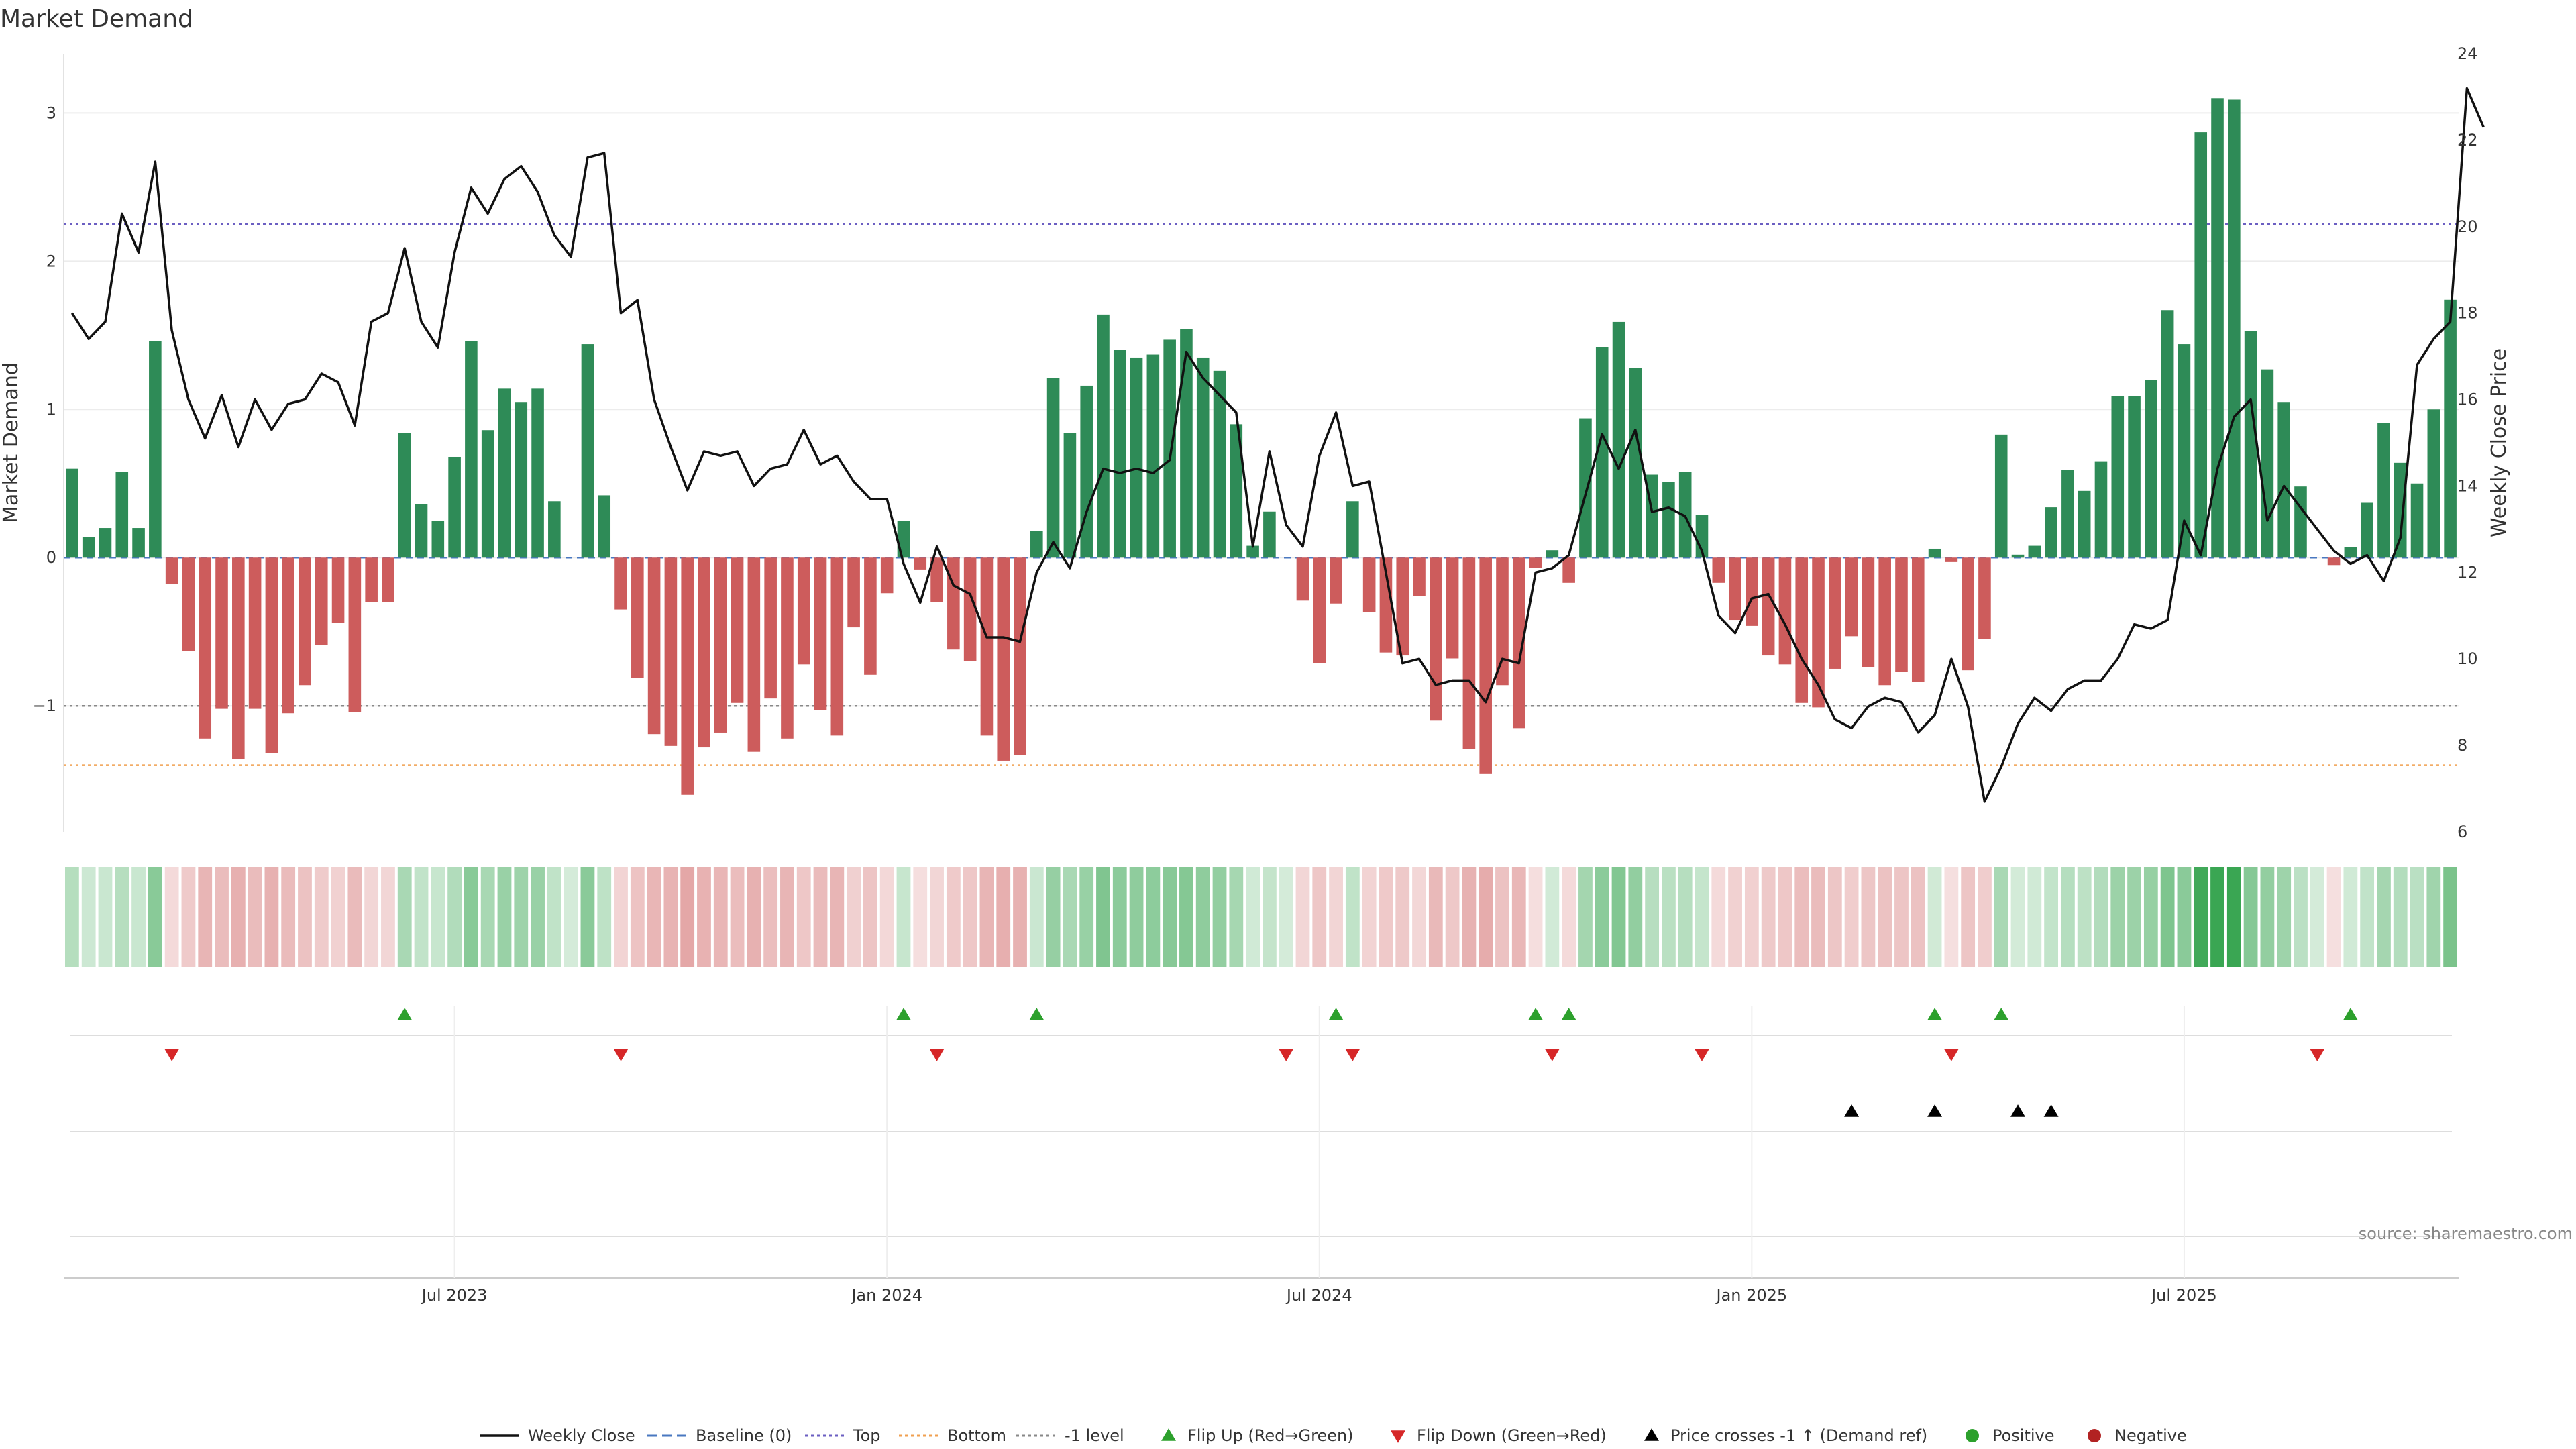 The width and height of the screenshot is (2576, 1449). I want to click on right-axis-label: Weekly Close Price, so click(2499, 442).